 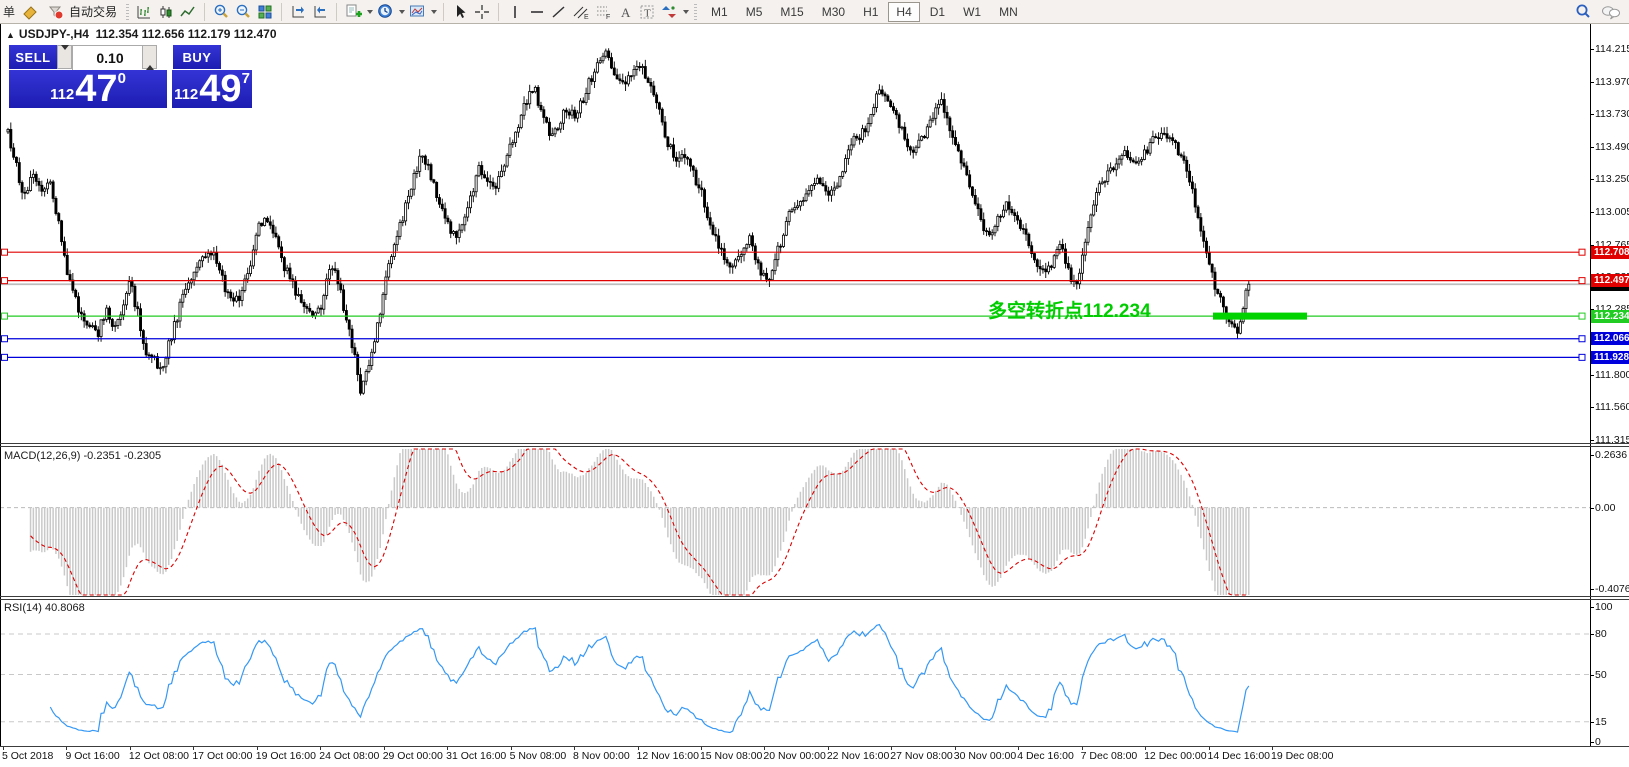 What do you see at coordinates (1612, 589) in the screenshot?
I see `macd-scale-label: -0.4076` at bounding box center [1612, 589].